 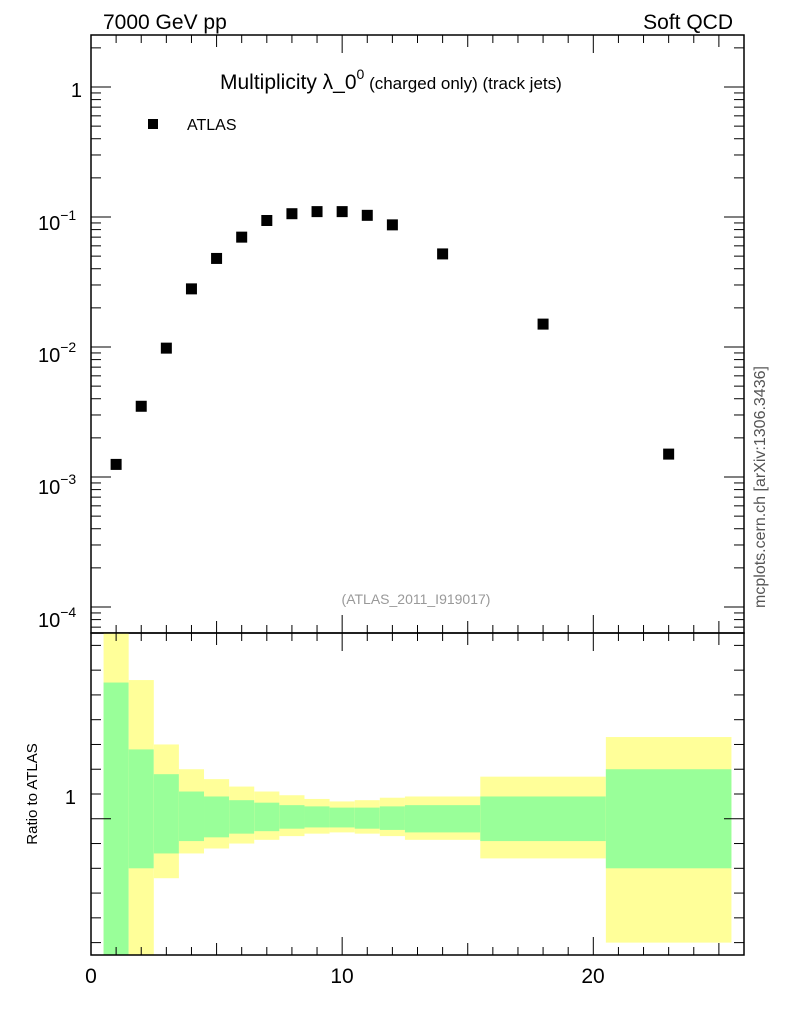 I want to click on ytick-label-1-base: 1, so click(x=76, y=91).